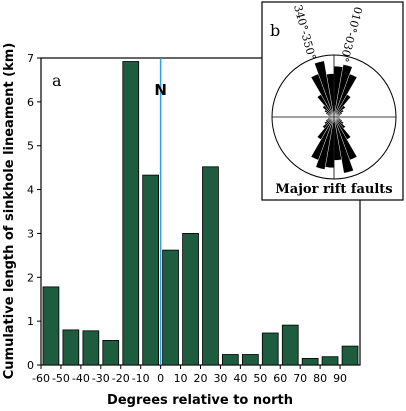 The width and height of the screenshot is (406, 411). What do you see at coordinates (81, 378) in the screenshot?
I see `x-tick-label-2: -40` at bounding box center [81, 378].